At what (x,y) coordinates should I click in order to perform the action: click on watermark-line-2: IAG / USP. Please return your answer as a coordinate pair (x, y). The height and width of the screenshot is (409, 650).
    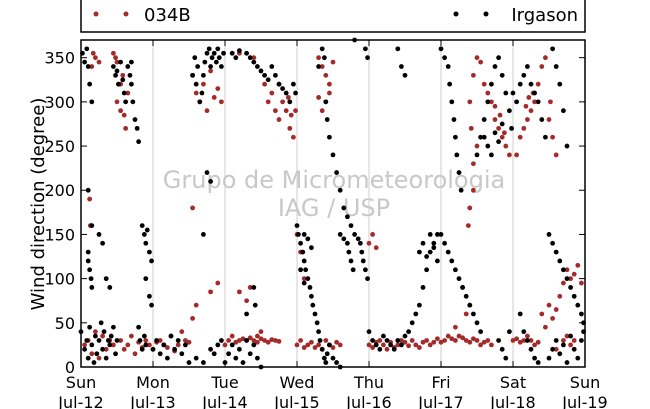
    Looking at the image, I should click on (334, 208).